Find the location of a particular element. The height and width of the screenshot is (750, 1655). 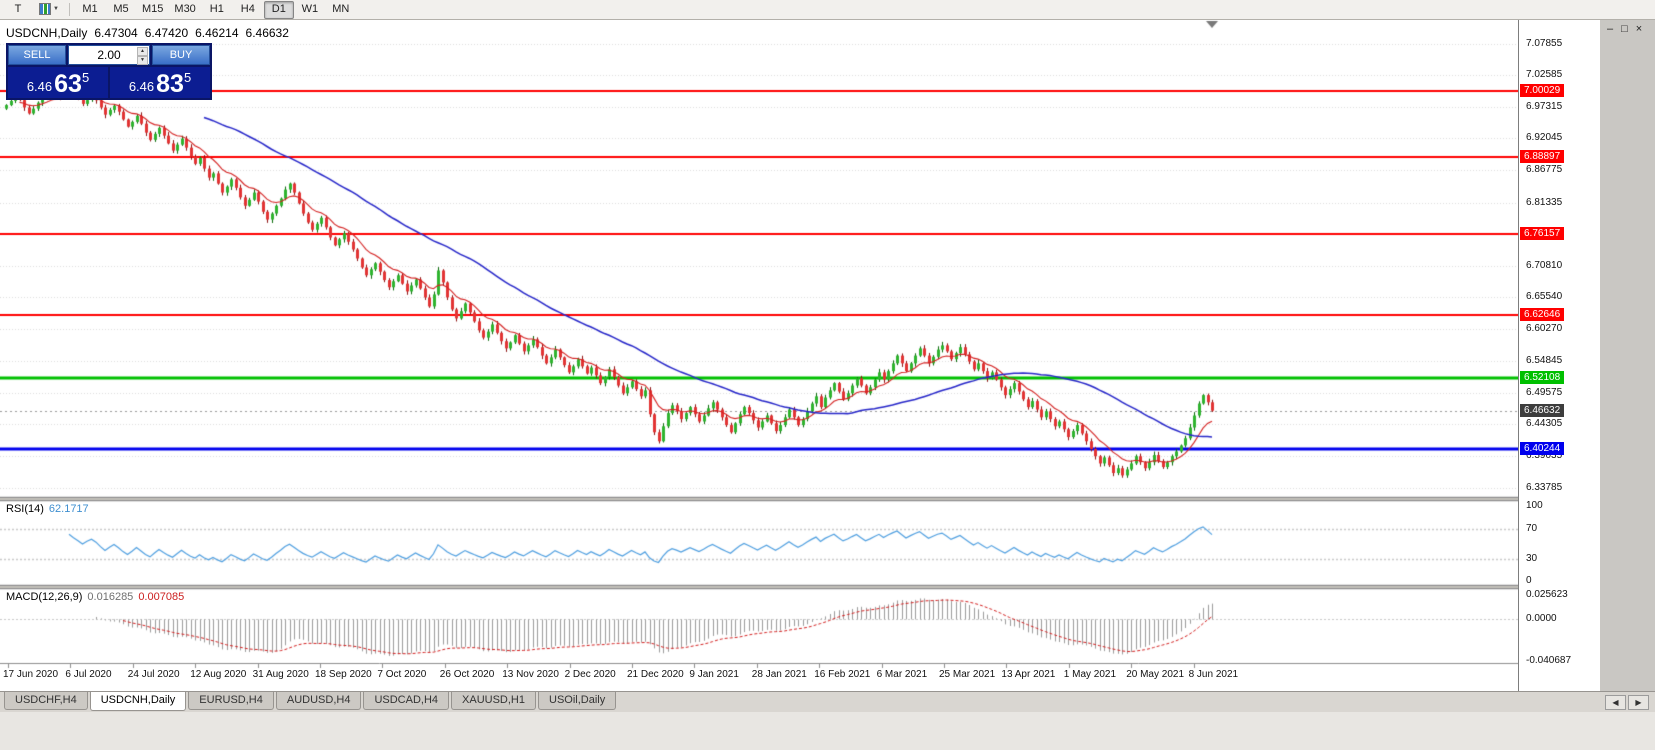

price-scale-label: 6.81335 is located at coordinates (1544, 202).